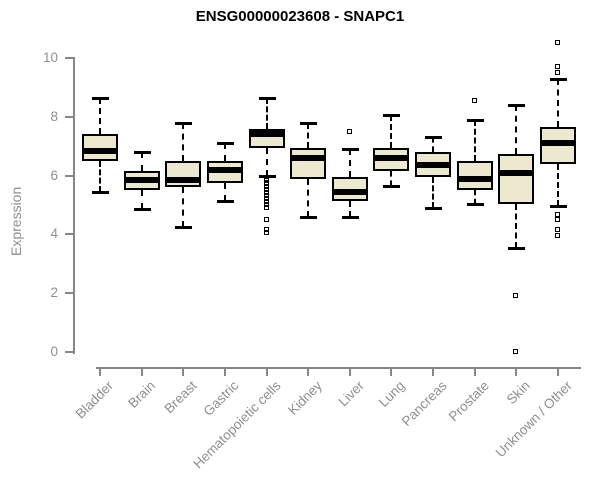  Describe the element at coordinates (518, 393) in the screenshot. I see `x-tick-label: Skin` at that location.